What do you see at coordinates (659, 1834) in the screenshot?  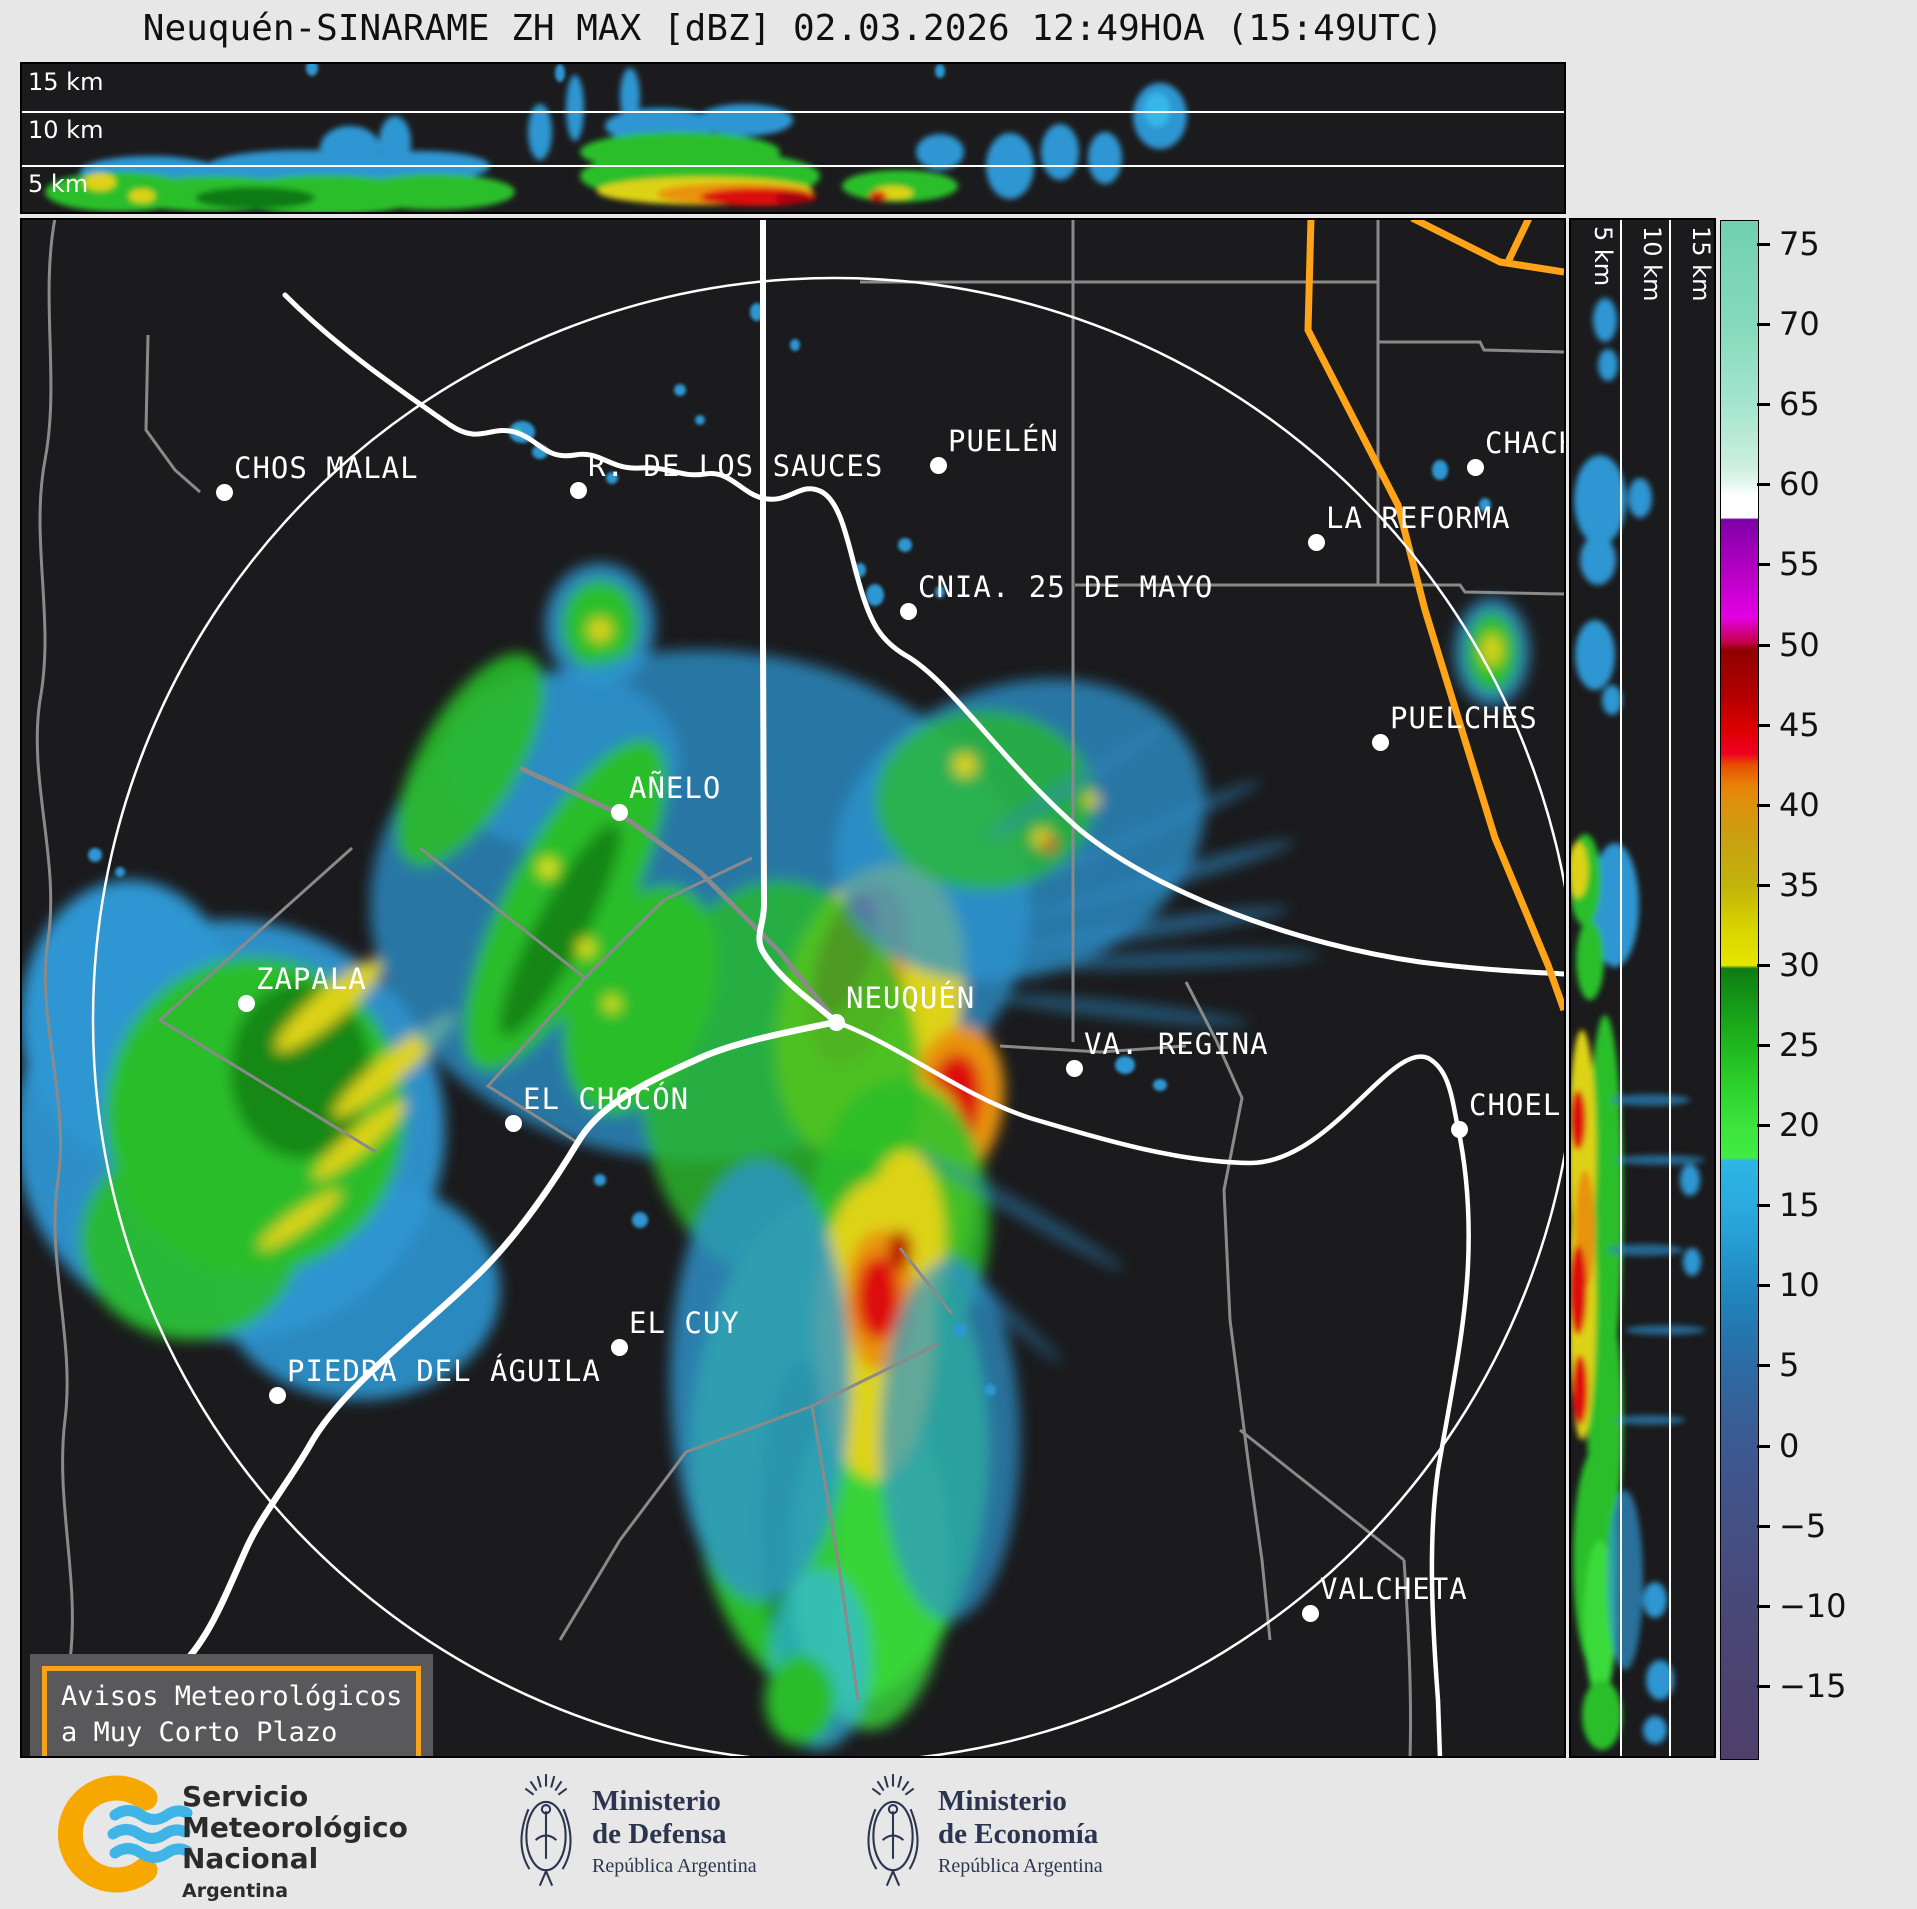 I see `defensa-line-2: de Defensa` at bounding box center [659, 1834].